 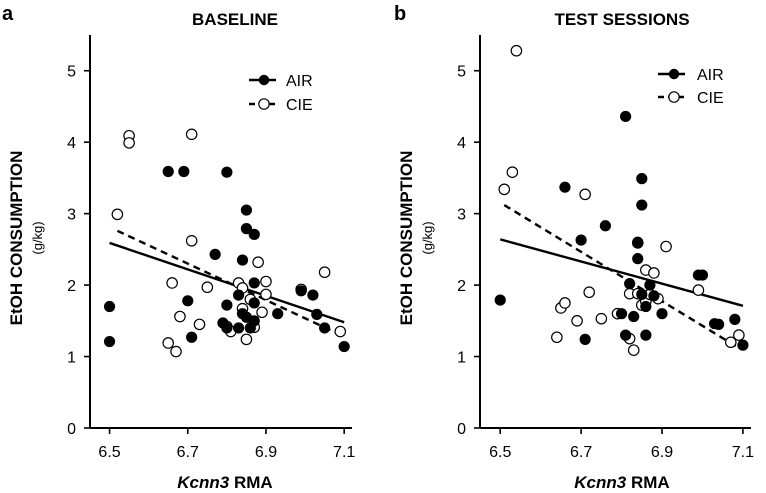 What do you see at coordinates (250, 482) in the screenshot?
I see `x-axis-suffix: RMA` at bounding box center [250, 482].